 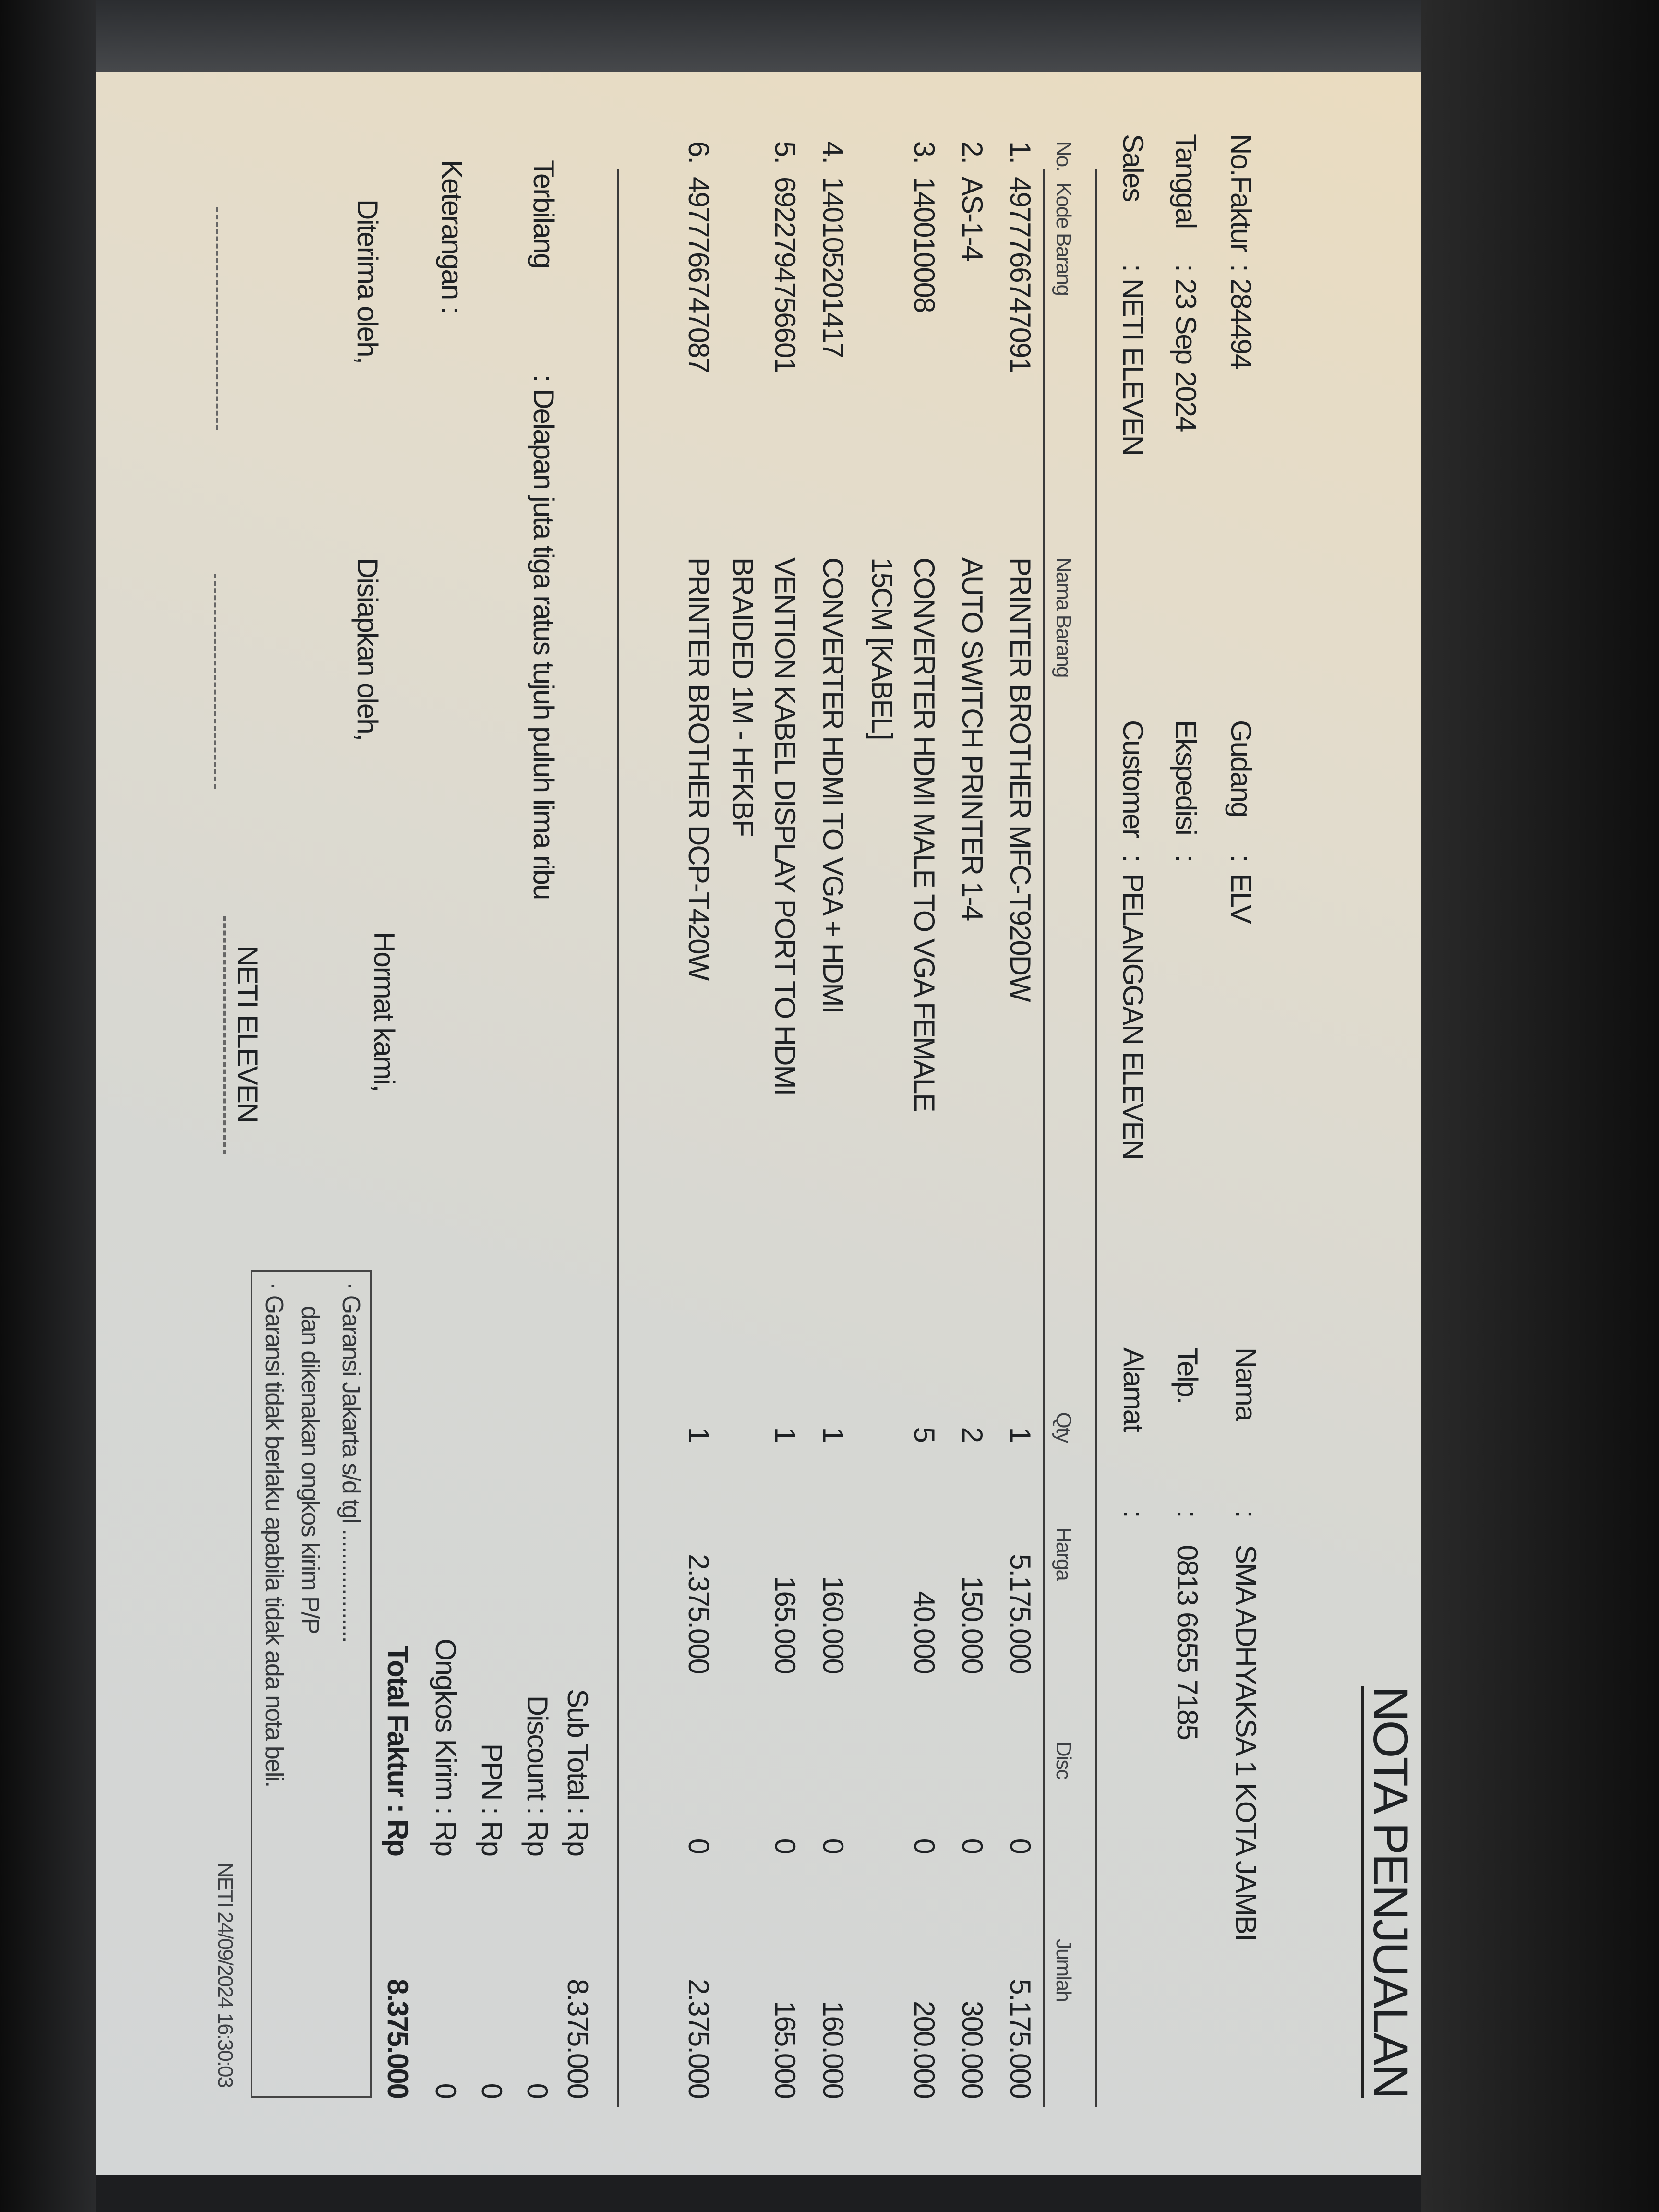 I want to click on cell-jumlah: 160.000, so click(x=833, y=2049).